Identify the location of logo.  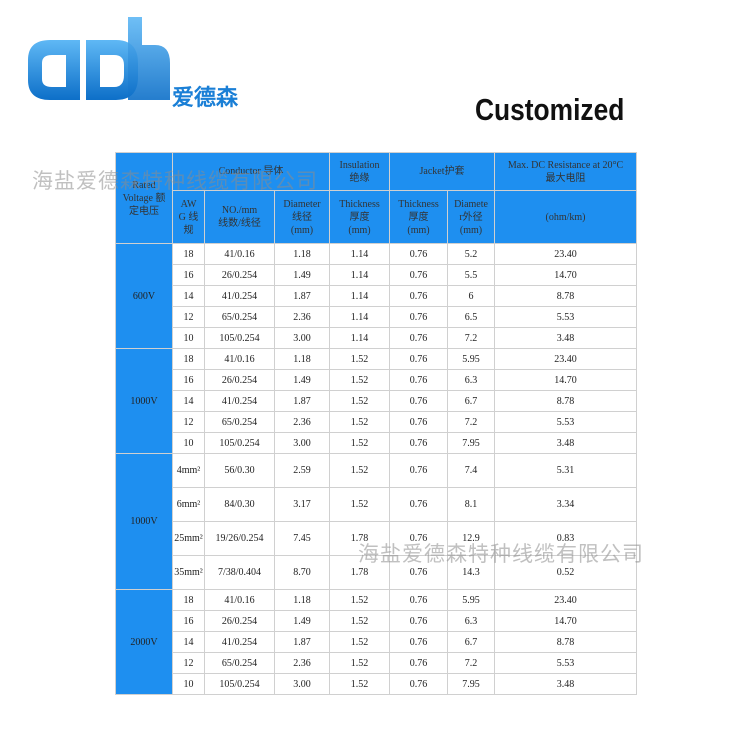
(99, 58).